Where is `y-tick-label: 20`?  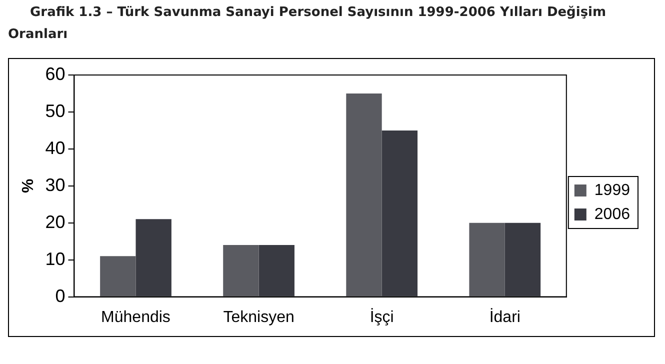 y-tick-label: 20 is located at coordinates (55, 222).